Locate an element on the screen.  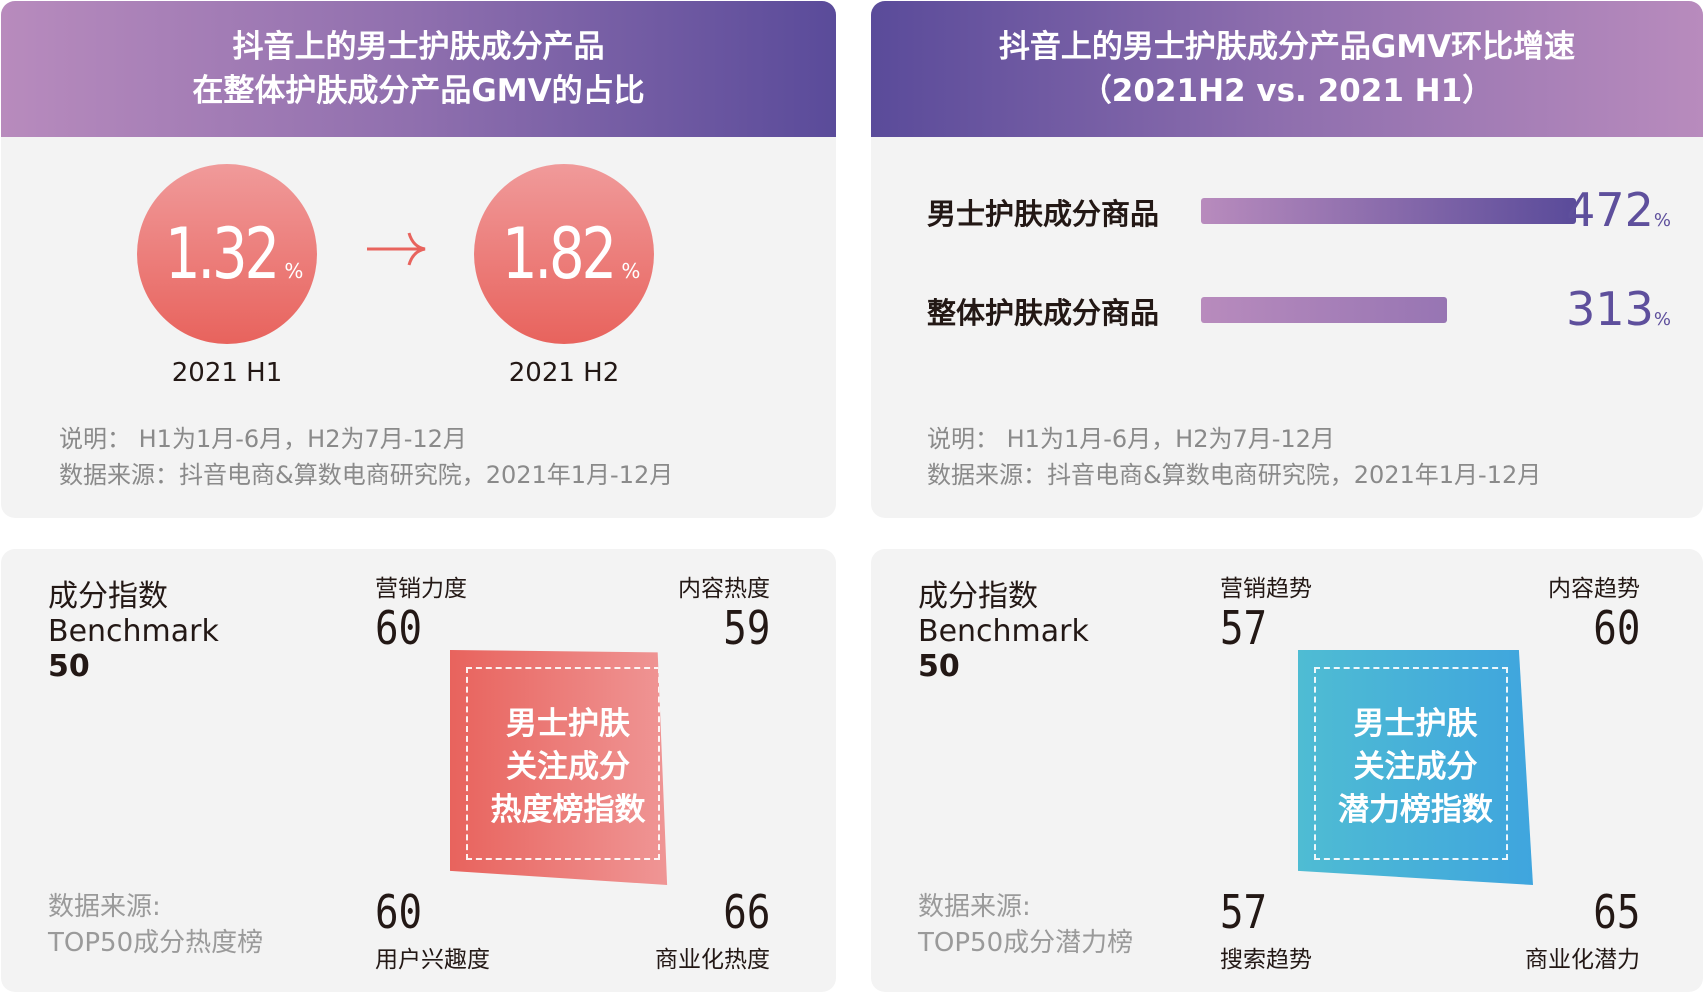
metric-value-commercial: 66 is located at coordinates (746, 912).